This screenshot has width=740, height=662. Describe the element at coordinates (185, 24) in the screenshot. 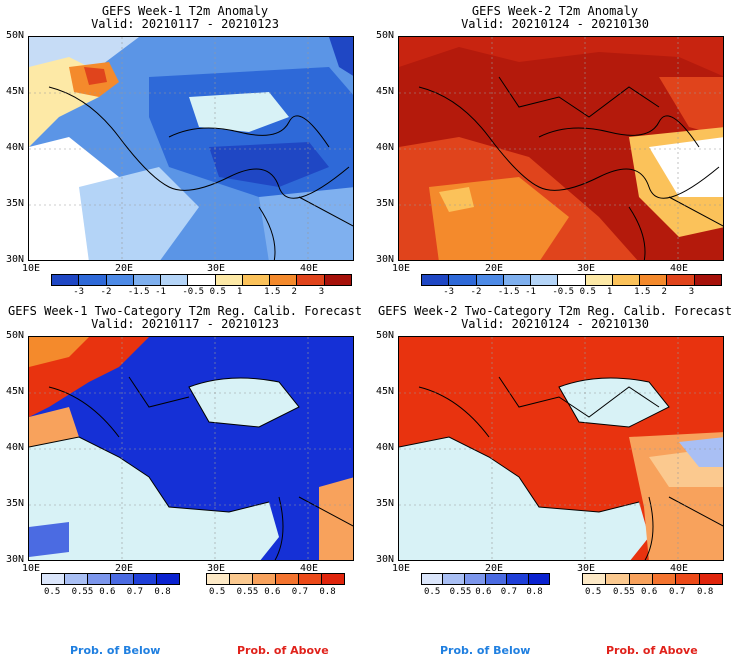

I see `panel-valid-dates: Valid: 20210117 - 20210123` at that location.